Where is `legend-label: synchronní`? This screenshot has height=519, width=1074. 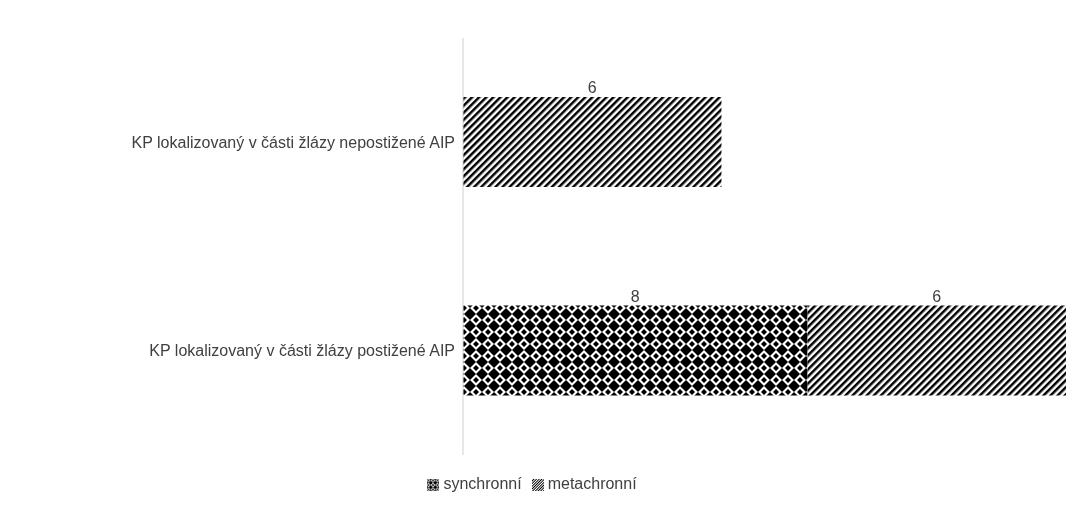 legend-label: synchronní is located at coordinates (482, 483).